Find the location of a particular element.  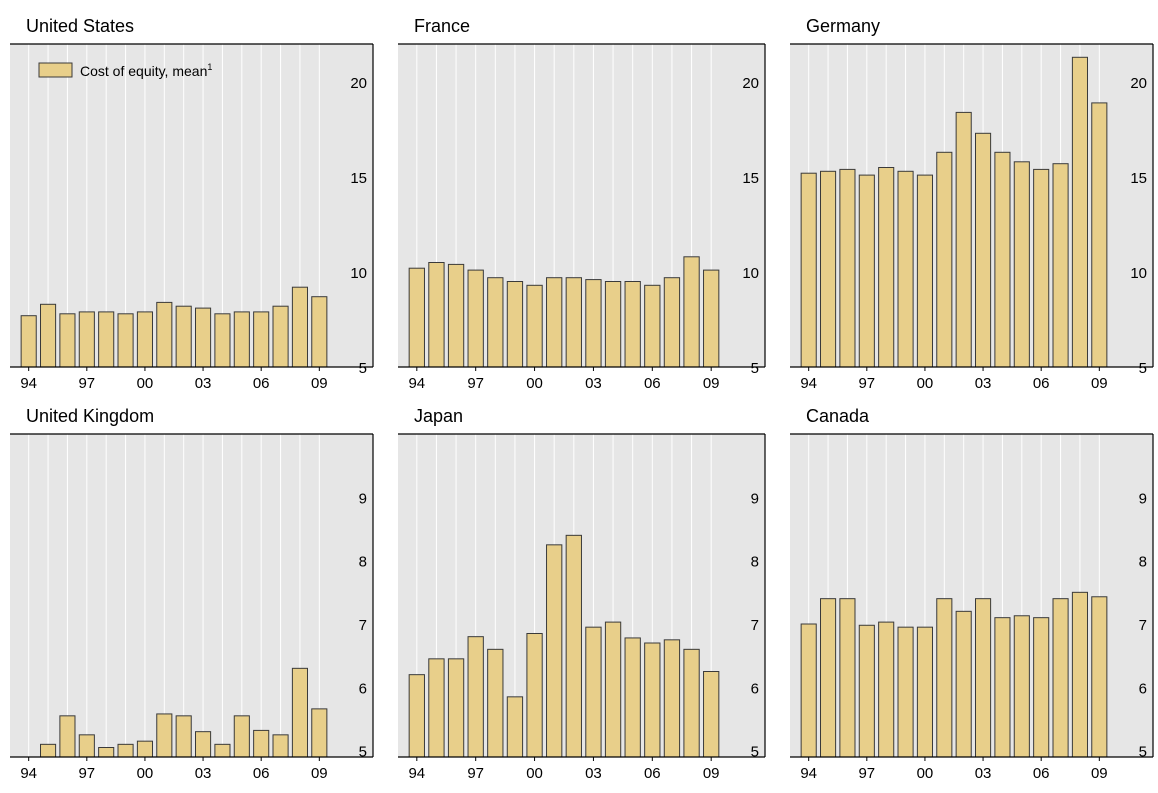

legend-footnote: 1 is located at coordinates (209, 67).